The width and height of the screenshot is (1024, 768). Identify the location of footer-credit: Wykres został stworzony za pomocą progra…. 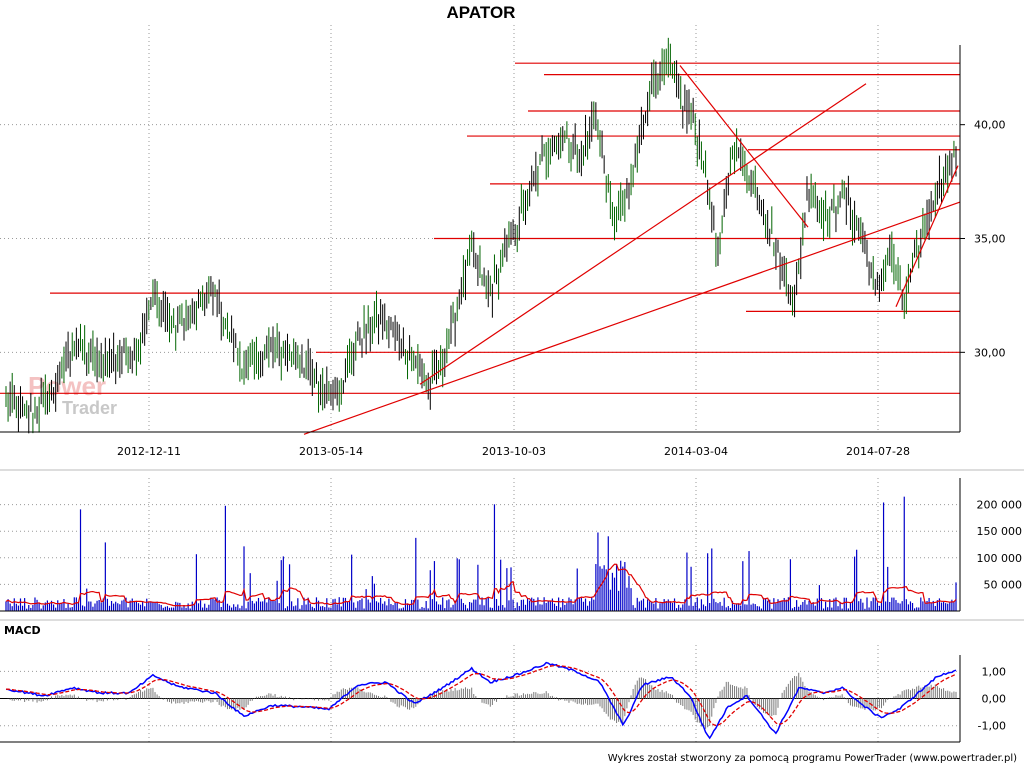
(812, 758).